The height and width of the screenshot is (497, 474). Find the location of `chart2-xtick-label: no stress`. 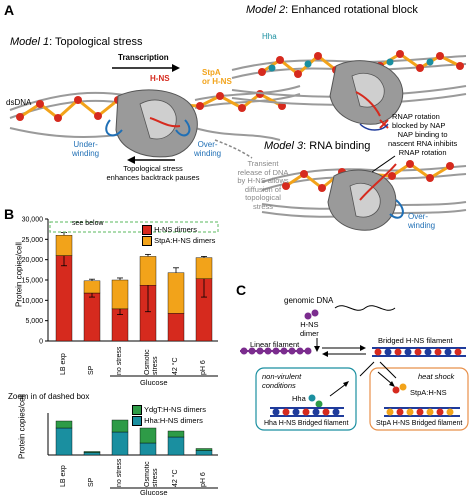

chart2-xtick-label: no stress is located at coordinates (119, 472).